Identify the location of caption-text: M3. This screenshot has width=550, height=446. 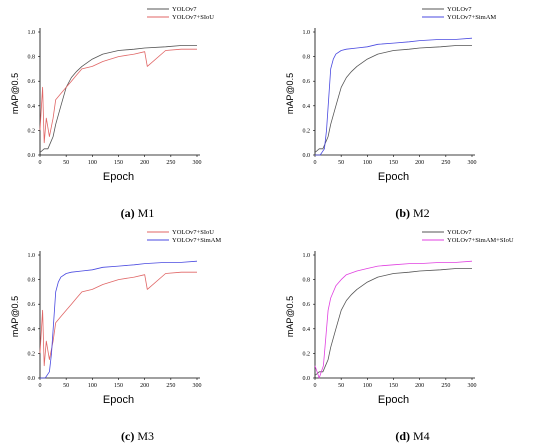
(145, 436).